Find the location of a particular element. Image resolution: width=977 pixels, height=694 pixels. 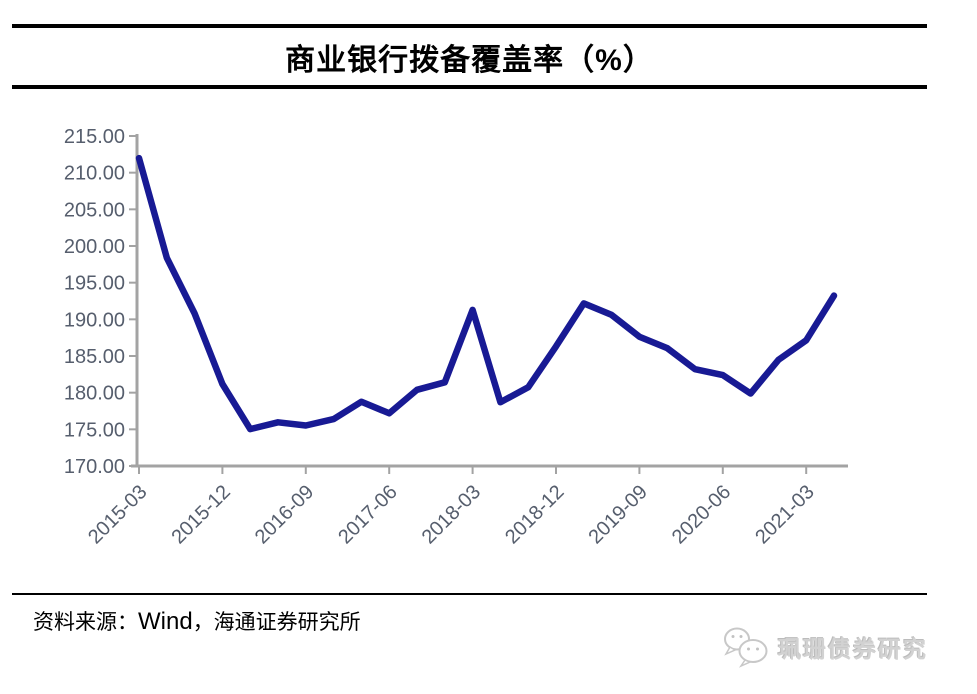

x-tick-label: 2018-03 is located at coordinates (451, 514).